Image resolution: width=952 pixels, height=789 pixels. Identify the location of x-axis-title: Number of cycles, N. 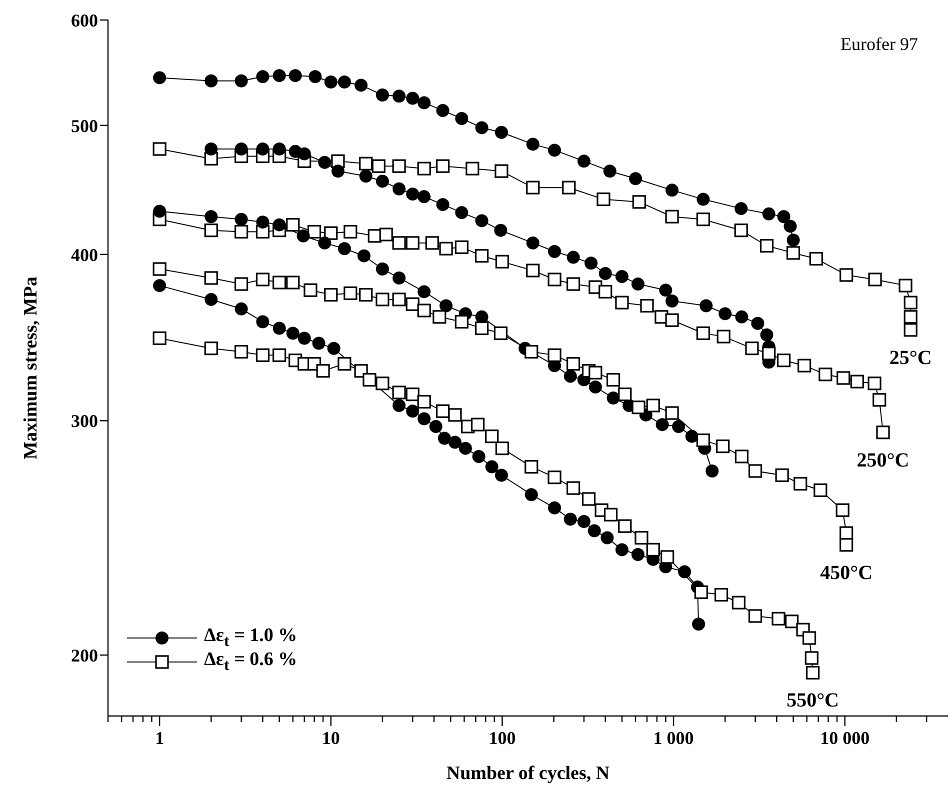
(528, 773).